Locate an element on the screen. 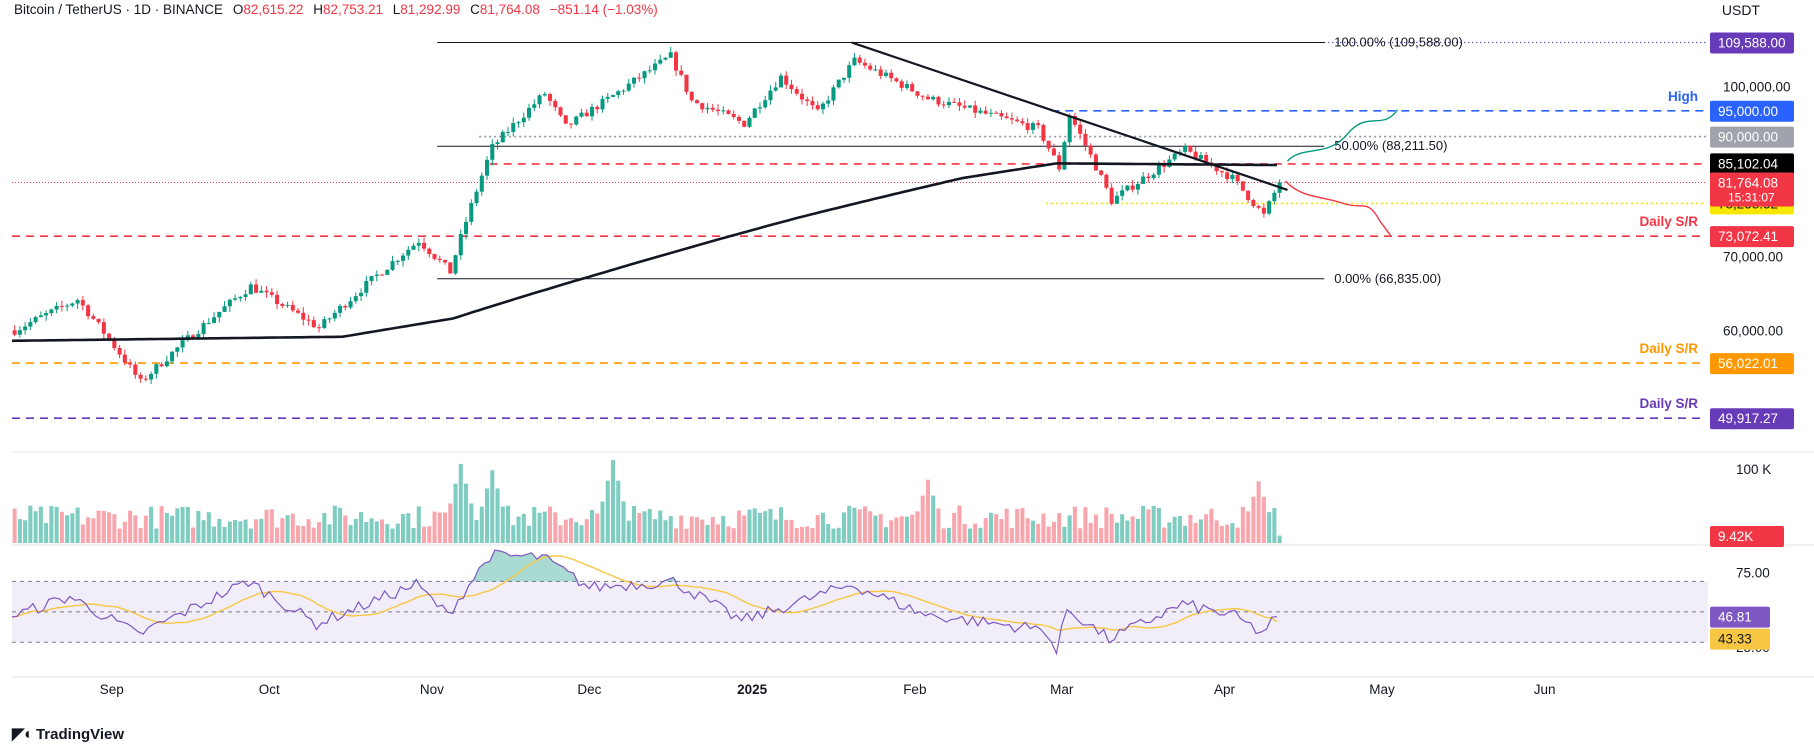 The image size is (1814, 754). trendline is located at coordinates (1069, 116).